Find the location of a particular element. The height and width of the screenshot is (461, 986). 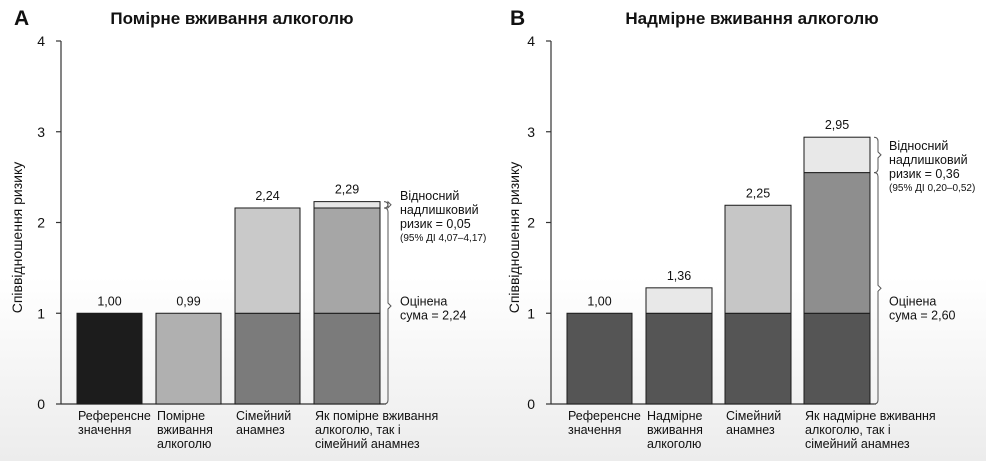

estimated-sum-annotation: сума = 2,24 is located at coordinates (433, 315).